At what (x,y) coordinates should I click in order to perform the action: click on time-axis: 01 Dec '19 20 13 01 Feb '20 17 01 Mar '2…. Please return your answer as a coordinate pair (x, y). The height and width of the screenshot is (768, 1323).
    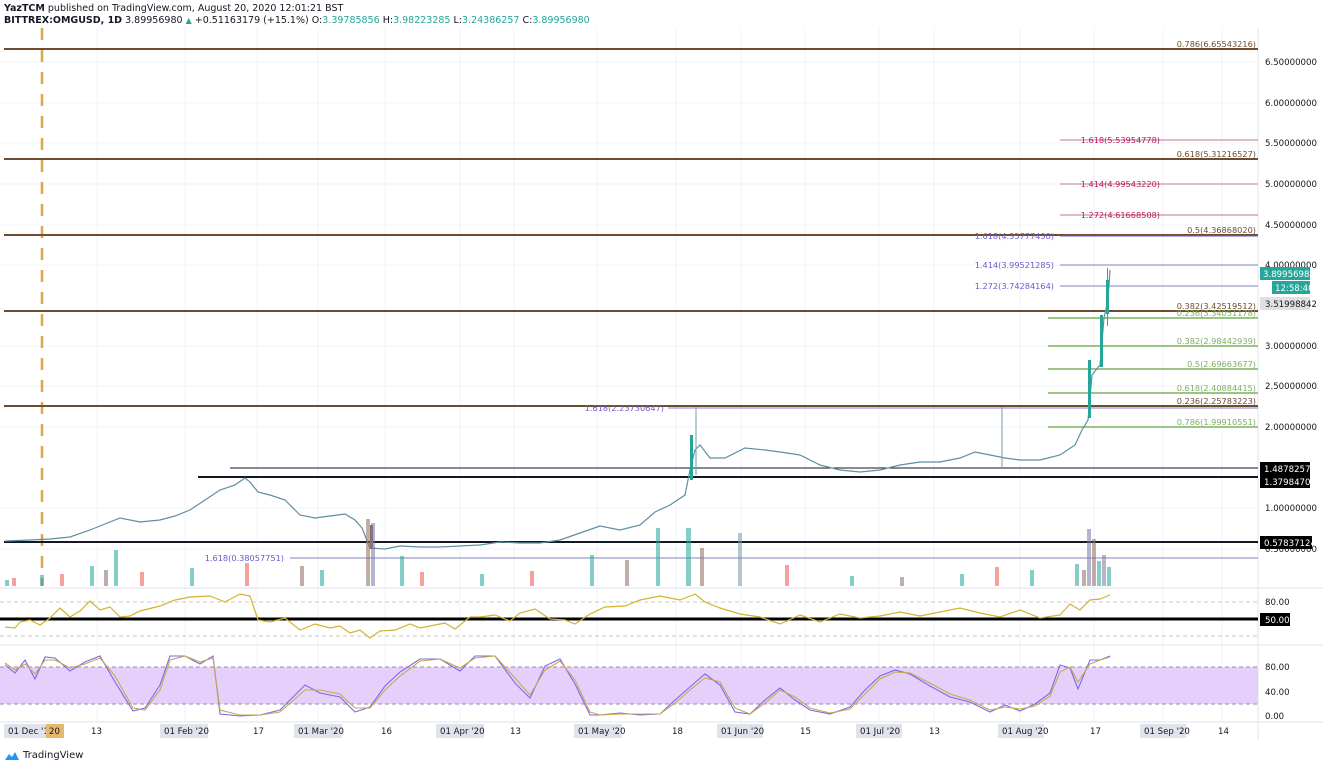
    Looking at the image, I should click on (616, 731).